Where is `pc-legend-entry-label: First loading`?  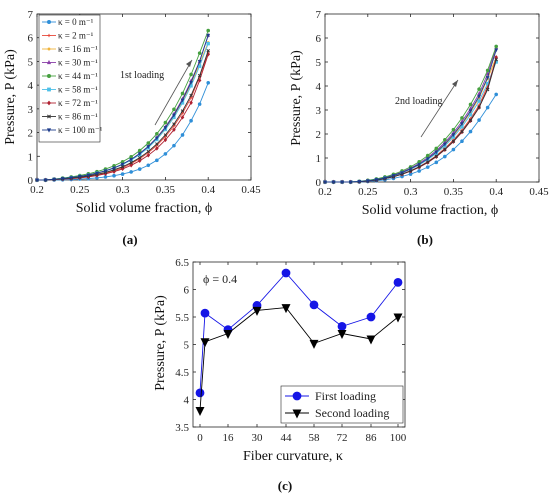 pc-legend-entry-label: First loading is located at coordinates (345, 396).